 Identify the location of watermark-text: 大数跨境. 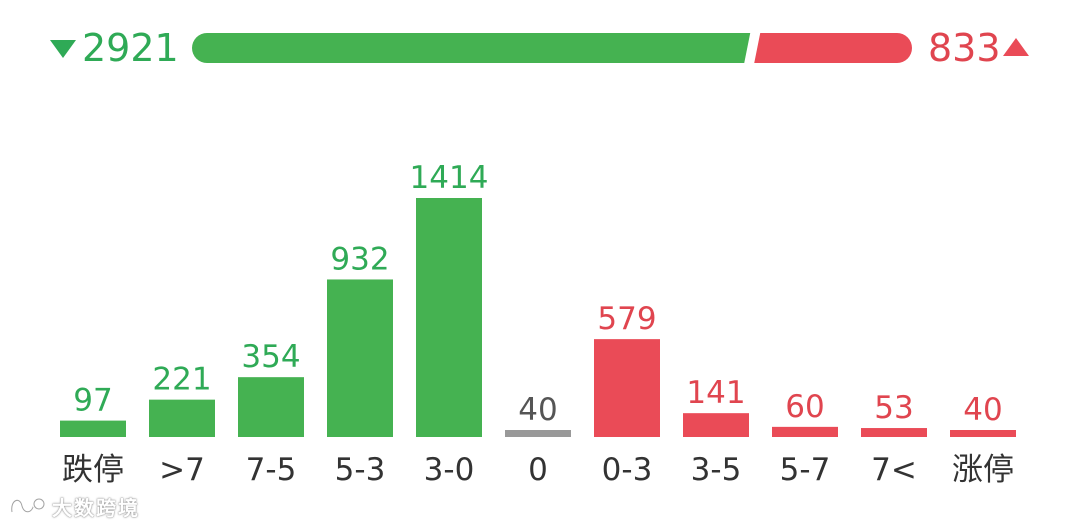
(96, 507).